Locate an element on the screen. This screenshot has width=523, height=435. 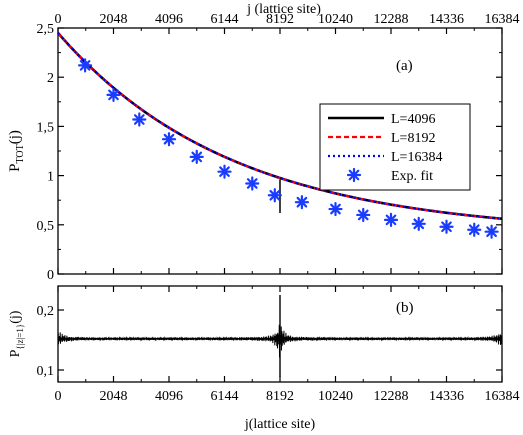
panel-b-y-tick-label: 0,2 is located at coordinates (46, 311).